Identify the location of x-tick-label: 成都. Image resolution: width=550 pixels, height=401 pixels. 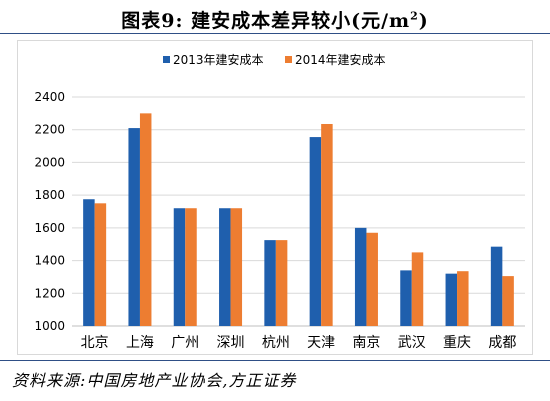
(502, 343).